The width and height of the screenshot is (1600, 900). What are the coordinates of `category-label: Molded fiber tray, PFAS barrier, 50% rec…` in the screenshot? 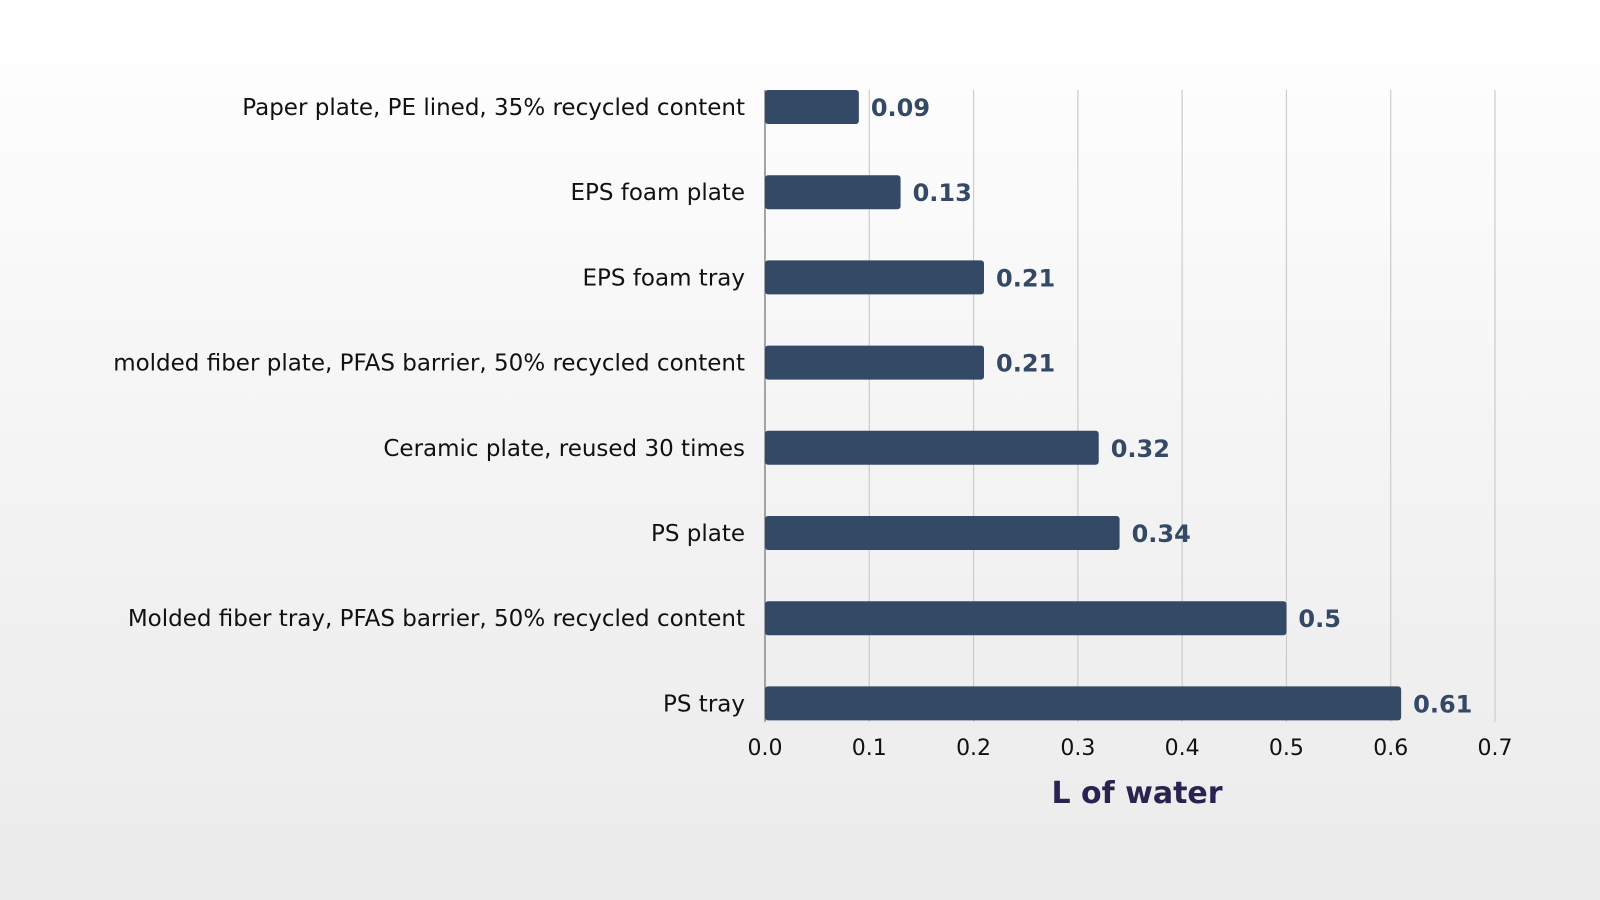 It's located at (436, 619).